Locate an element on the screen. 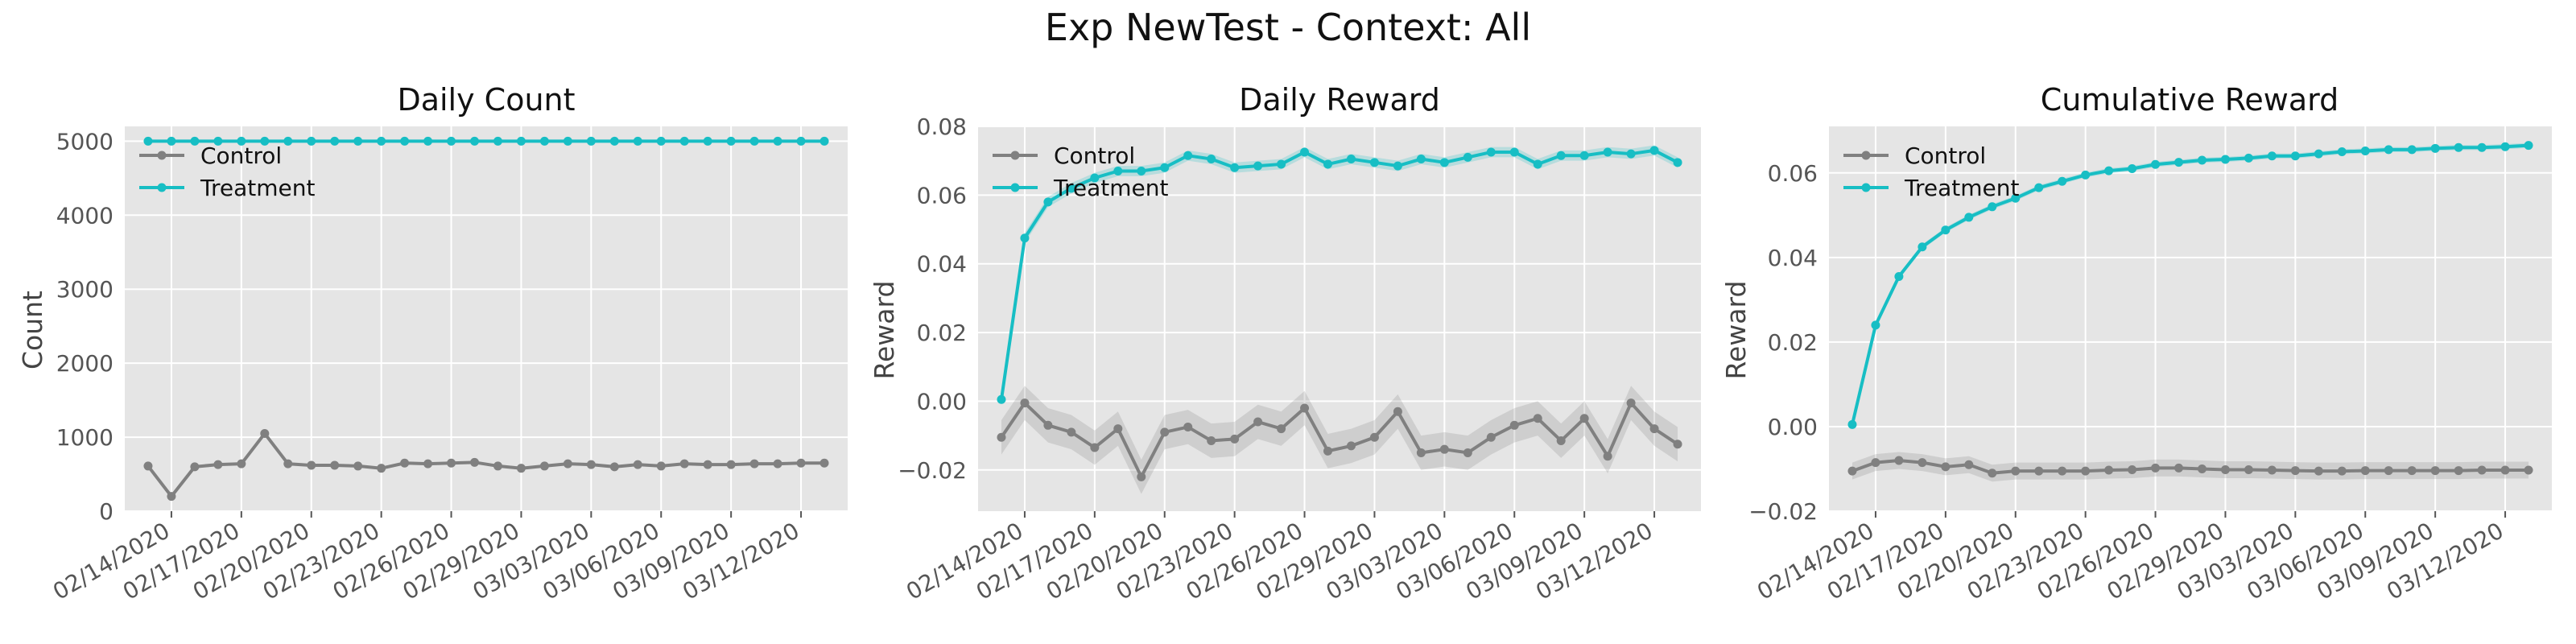 The width and height of the screenshot is (2576, 644). y-tick-label: 5000 is located at coordinates (85, 141).